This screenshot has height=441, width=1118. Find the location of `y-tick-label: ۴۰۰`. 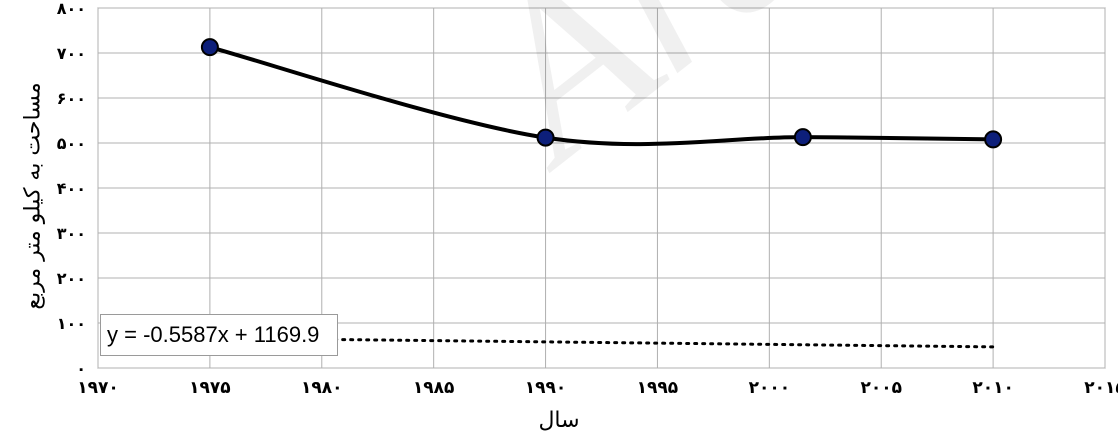

y-tick-label: ۴۰۰ is located at coordinates (71, 188).